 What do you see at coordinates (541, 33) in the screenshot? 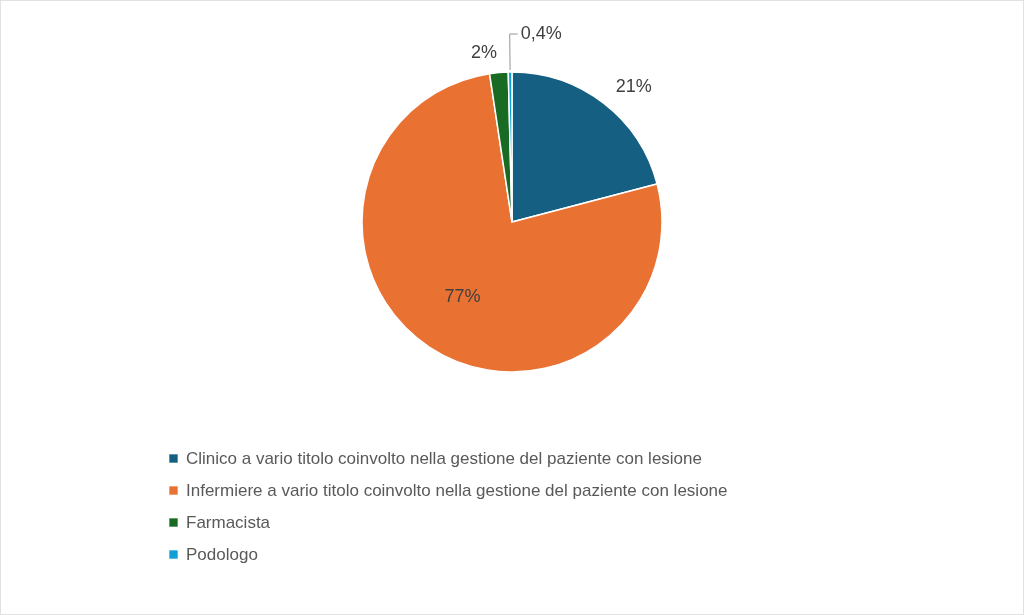
I see `data-label: 0,4%` at bounding box center [541, 33].